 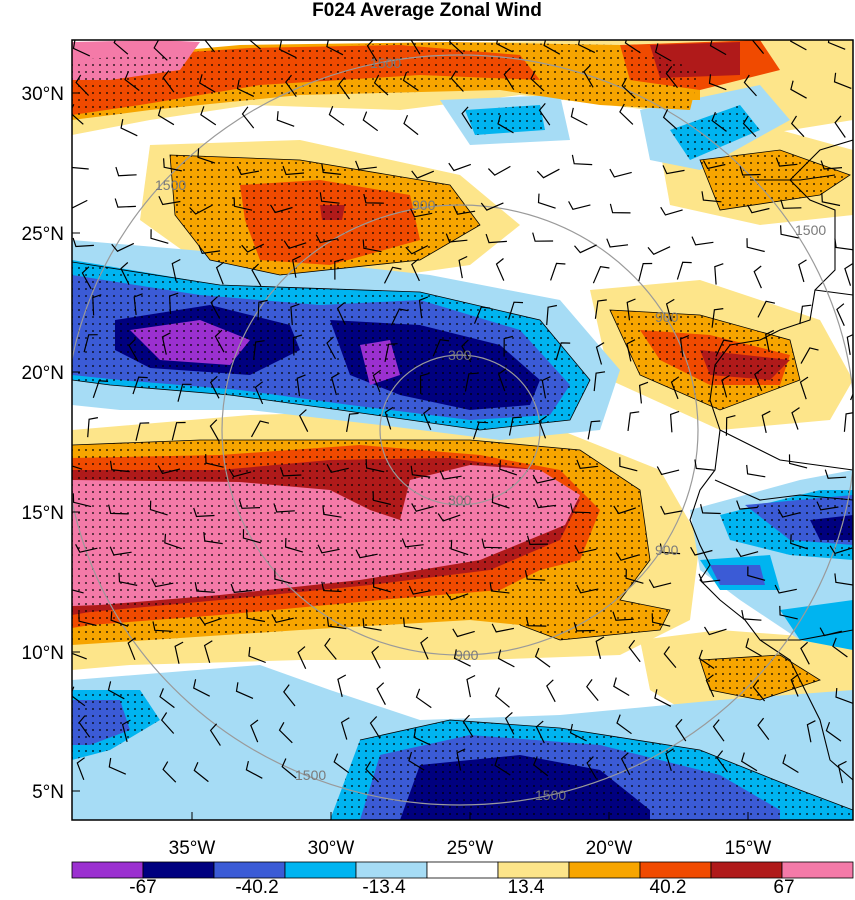 I want to click on lon-label-35w: 35°W, so click(x=192, y=848).